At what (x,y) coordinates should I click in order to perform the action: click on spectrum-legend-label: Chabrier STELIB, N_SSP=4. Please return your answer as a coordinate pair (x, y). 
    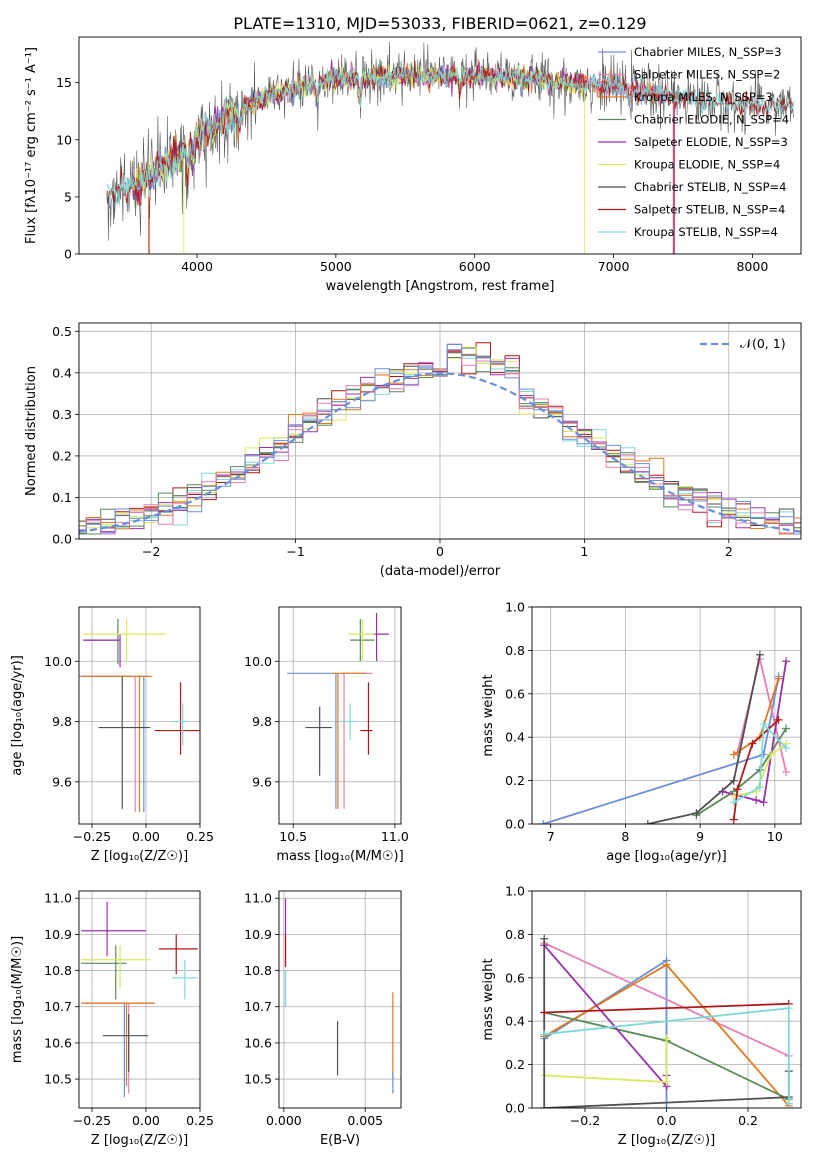
    Looking at the image, I should click on (710, 187).